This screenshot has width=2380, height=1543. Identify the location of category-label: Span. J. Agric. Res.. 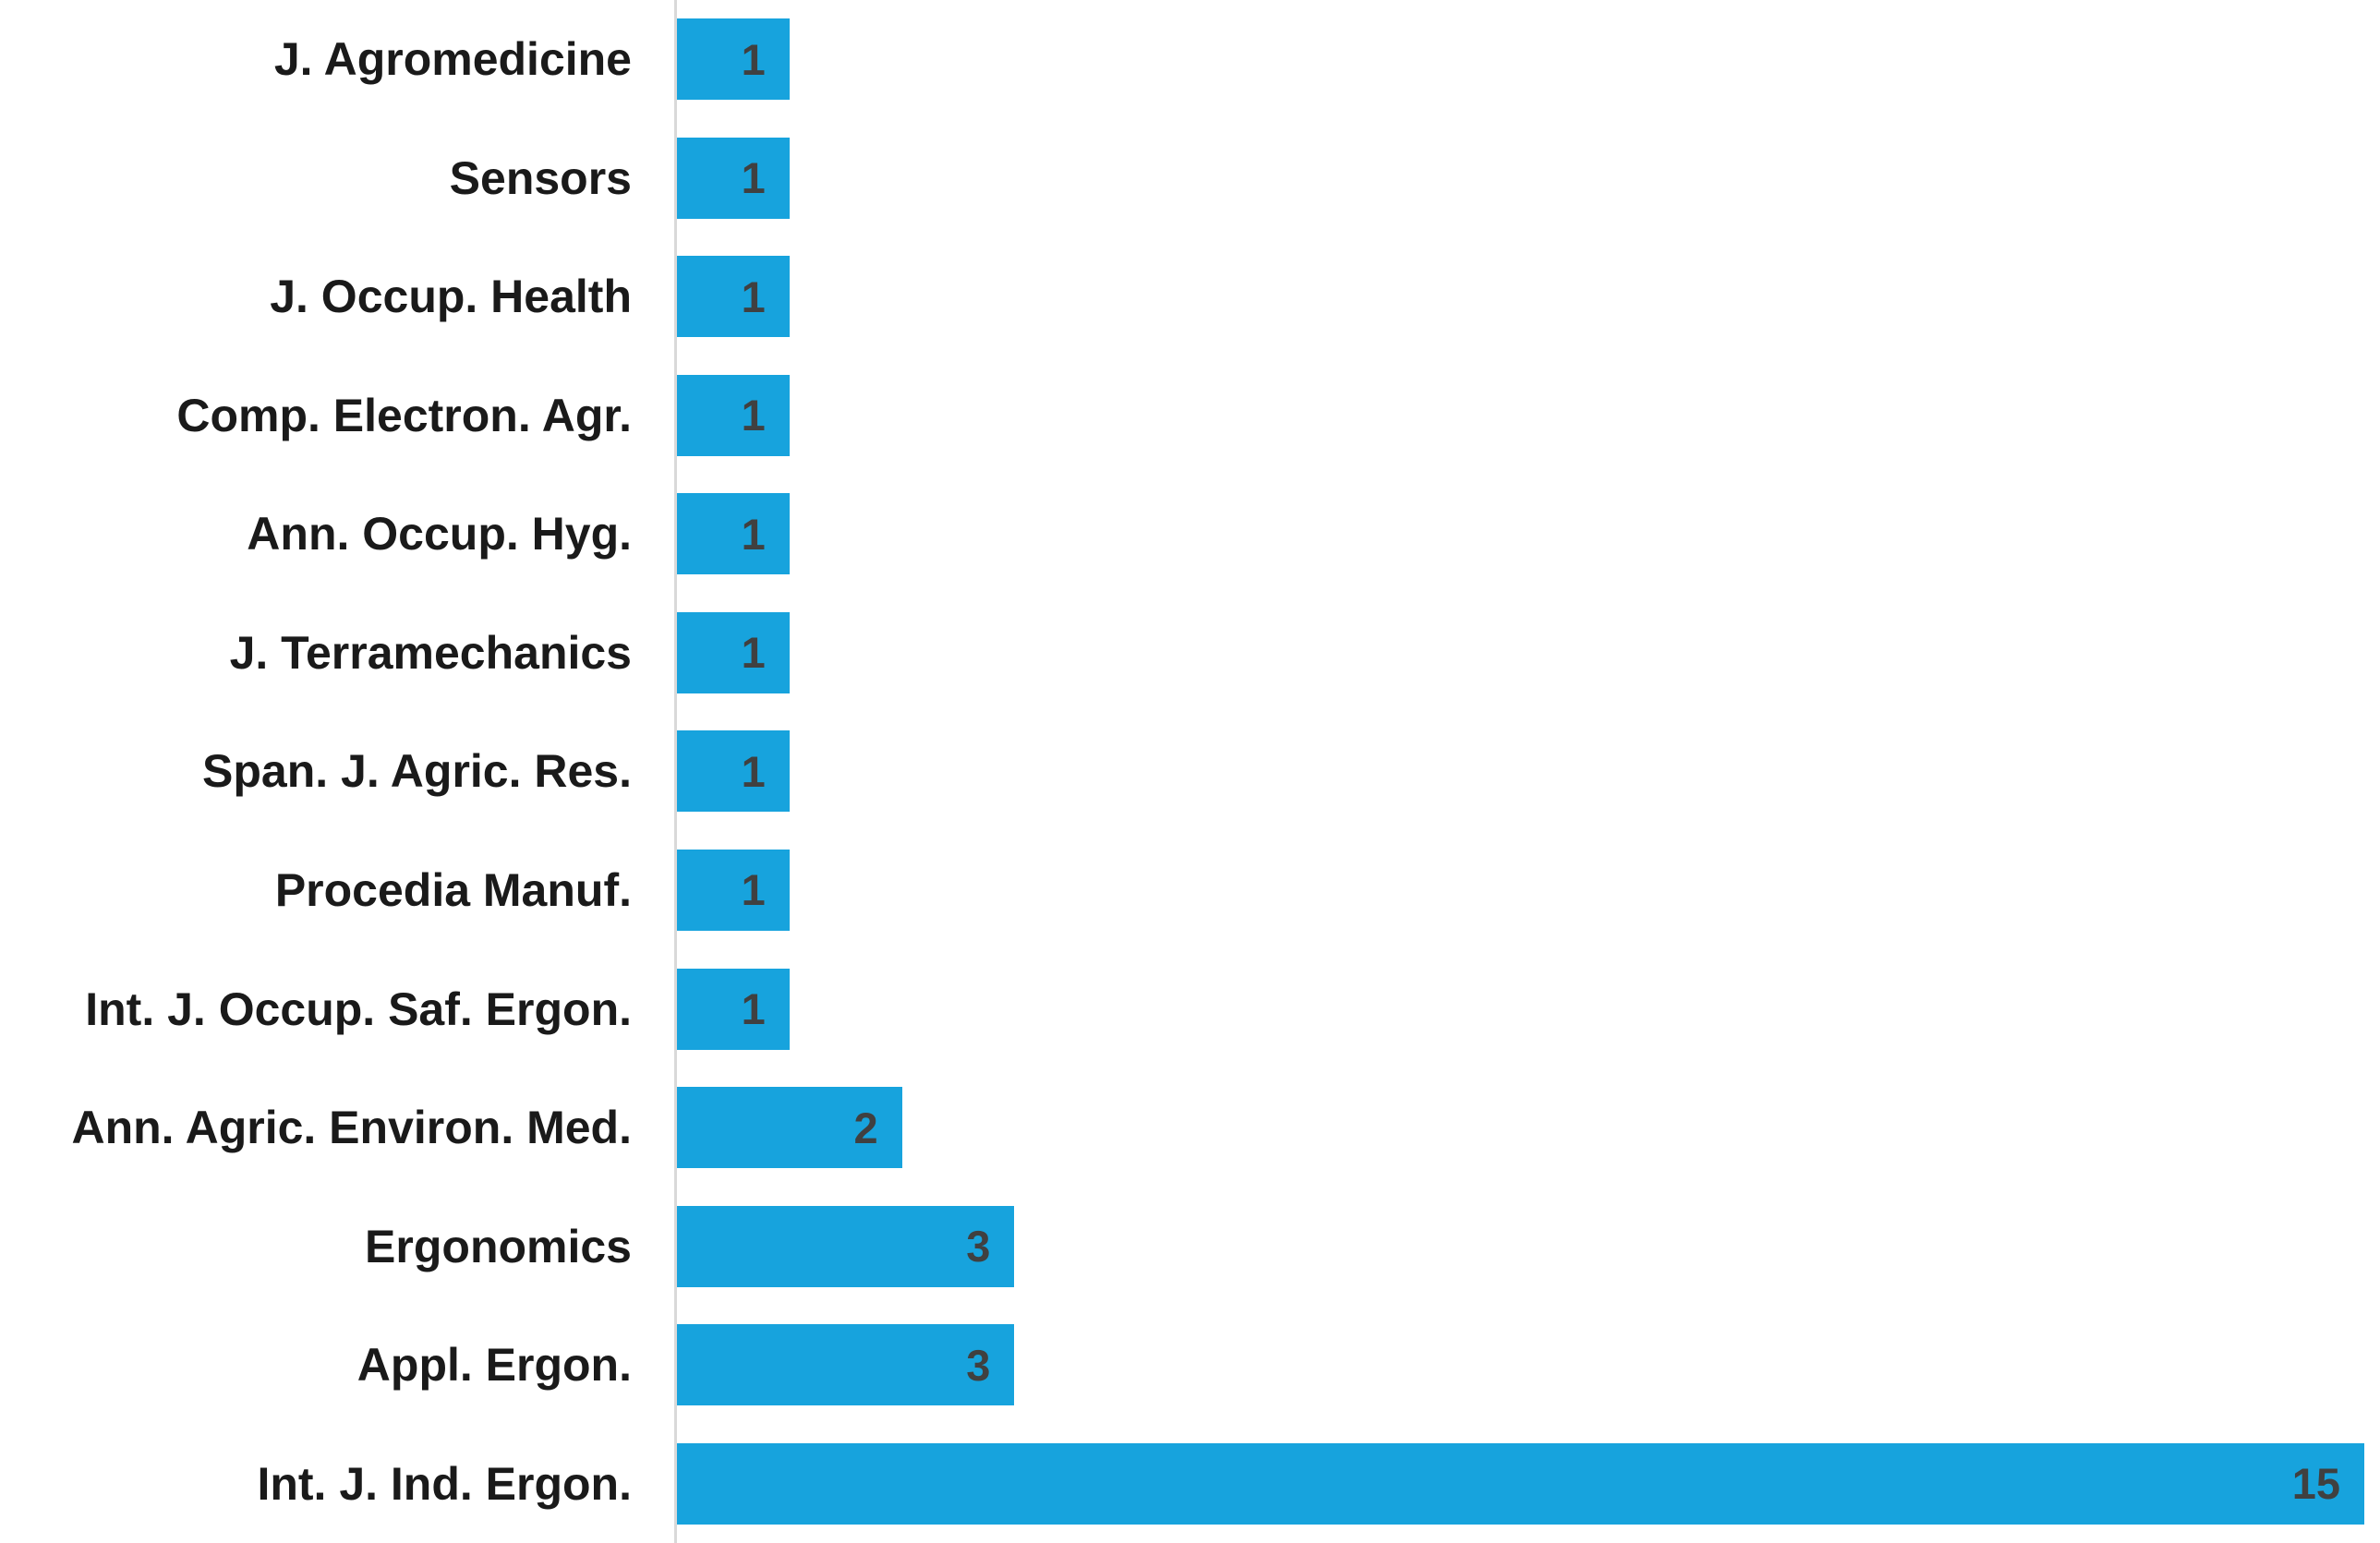
(338, 771).